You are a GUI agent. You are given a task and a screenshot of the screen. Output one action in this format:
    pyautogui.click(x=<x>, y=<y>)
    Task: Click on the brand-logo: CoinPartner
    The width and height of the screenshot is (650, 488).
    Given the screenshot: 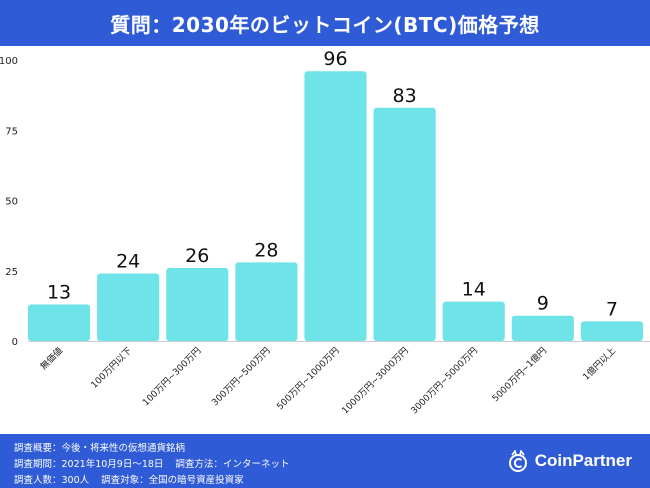 What is the action you would take?
    pyautogui.click(x=569, y=461)
    